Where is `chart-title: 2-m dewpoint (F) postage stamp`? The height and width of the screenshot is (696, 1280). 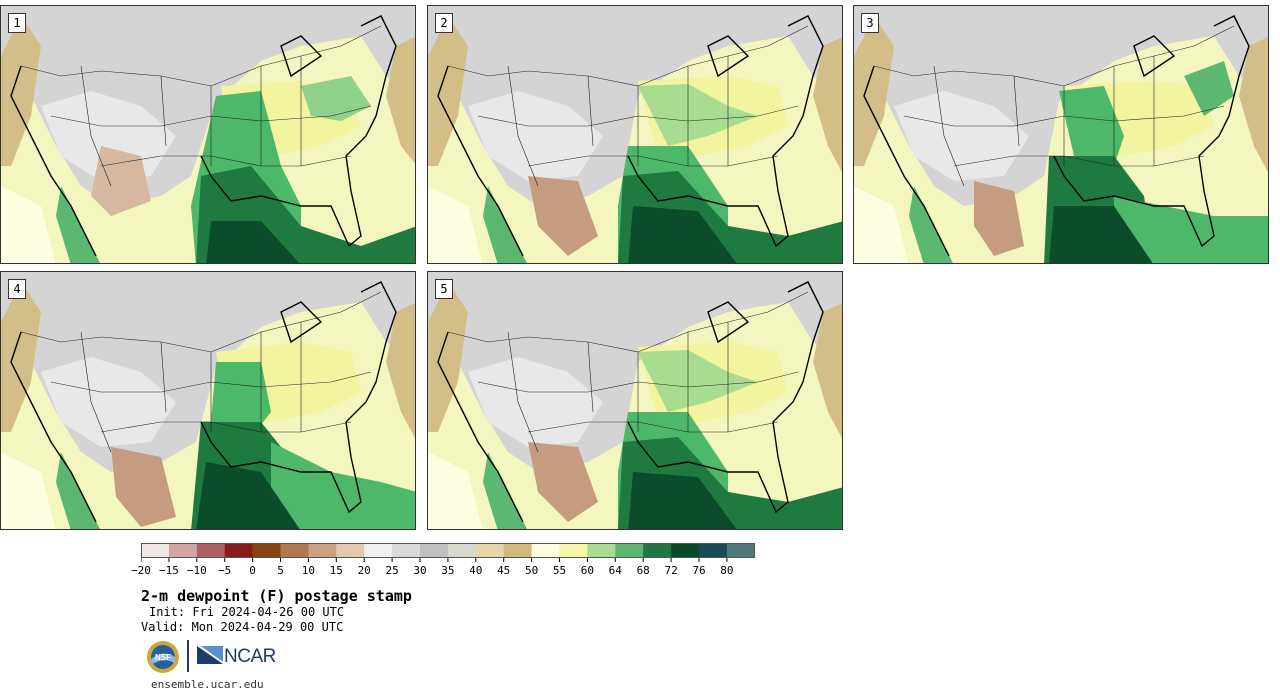 chart-title: 2-m dewpoint (F) postage stamp is located at coordinates (276, 596).